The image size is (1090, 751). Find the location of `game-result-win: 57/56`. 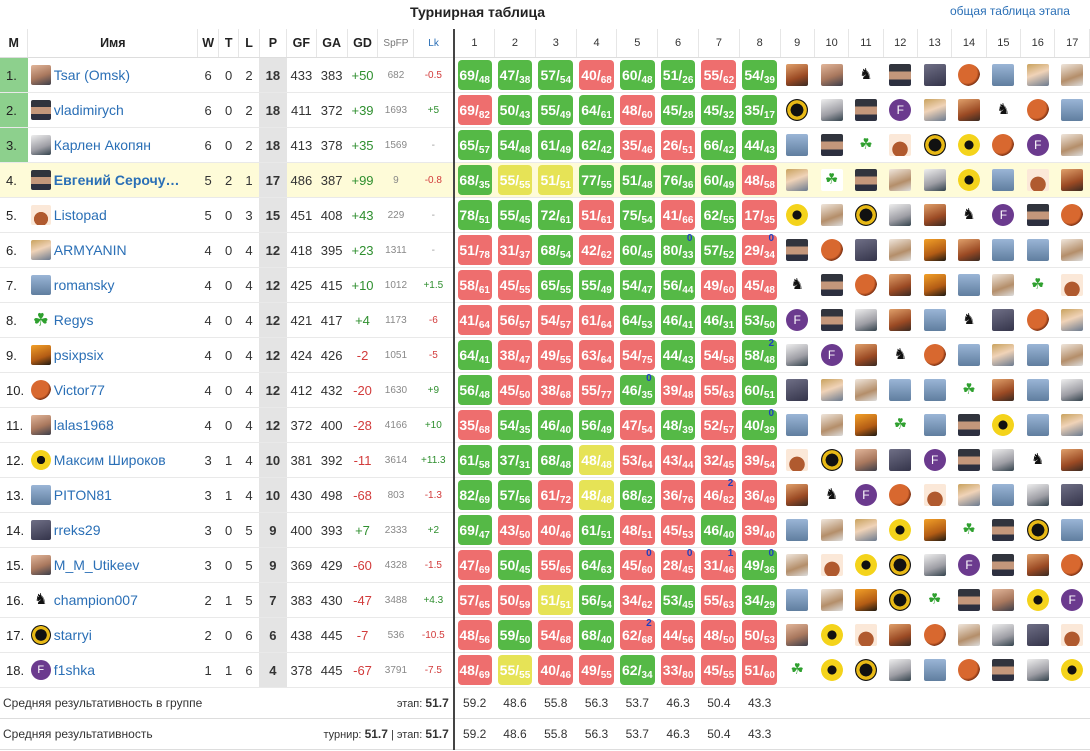

game-result-win: 57/56 is located at coordinates (515, 495).